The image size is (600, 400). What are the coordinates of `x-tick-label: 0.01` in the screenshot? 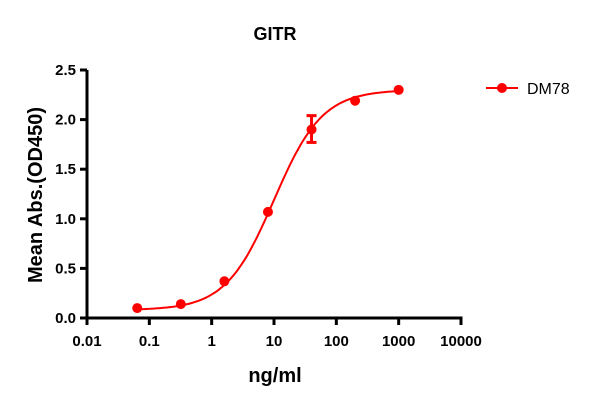 It's located at (86, 341).